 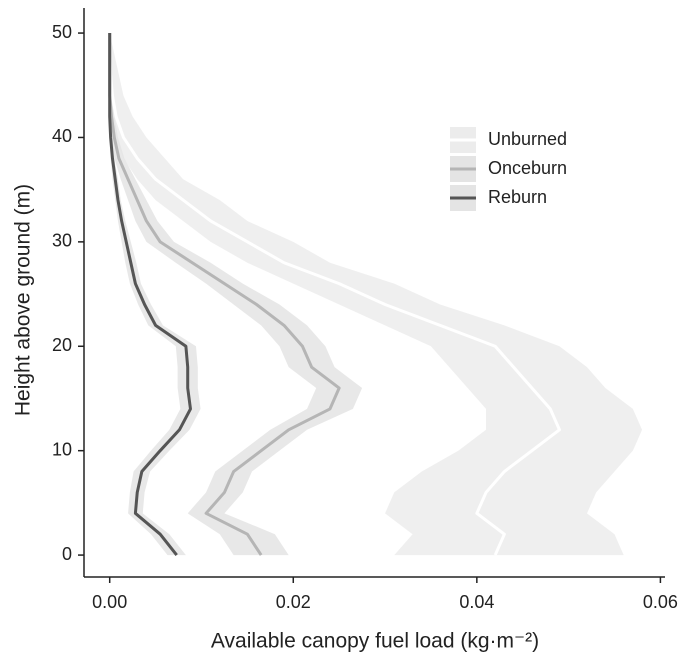 What do you see at coordinates (62, 449) in the screenshot?
I see `y-tick-label: 10` at bounding box center [62, 449].